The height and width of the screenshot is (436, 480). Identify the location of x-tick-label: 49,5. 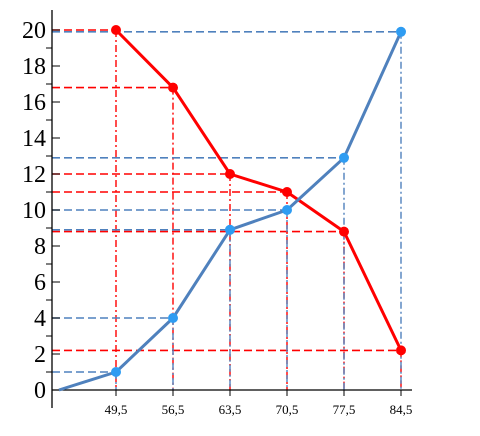
(116, 409).